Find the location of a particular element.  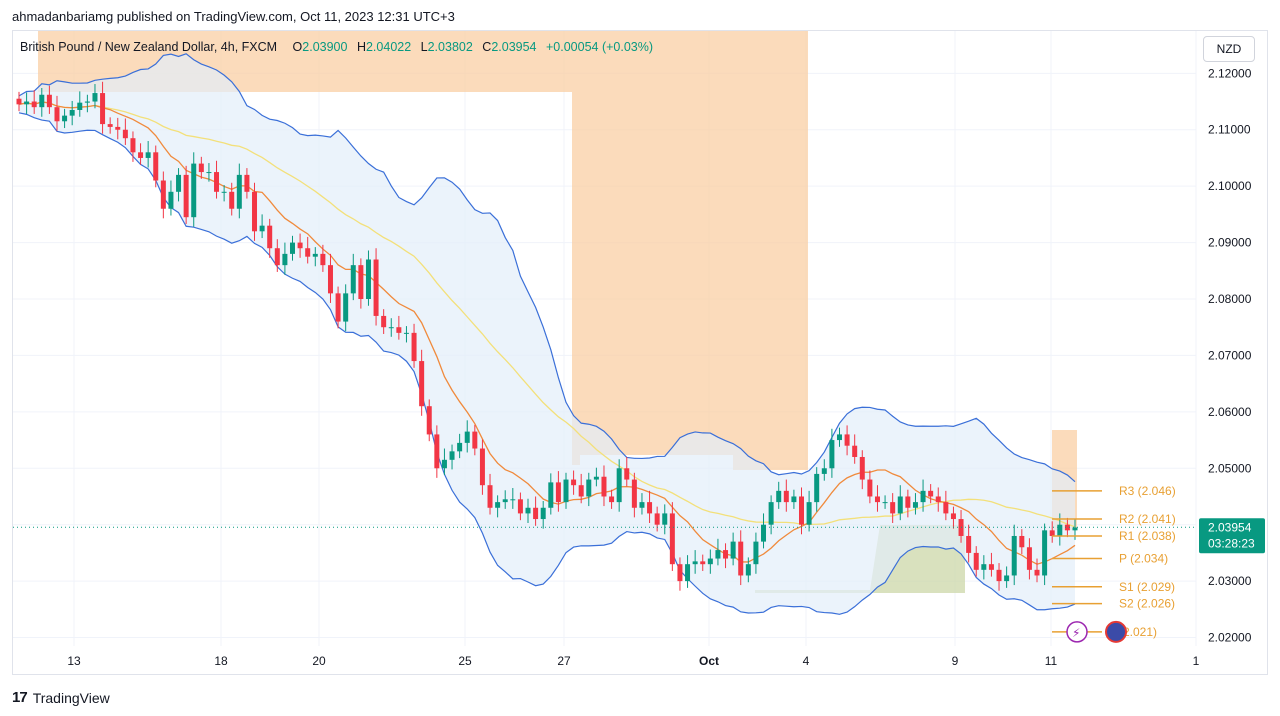

pivot-label: R2 (2.041) is located at coordinates (1147, 519).